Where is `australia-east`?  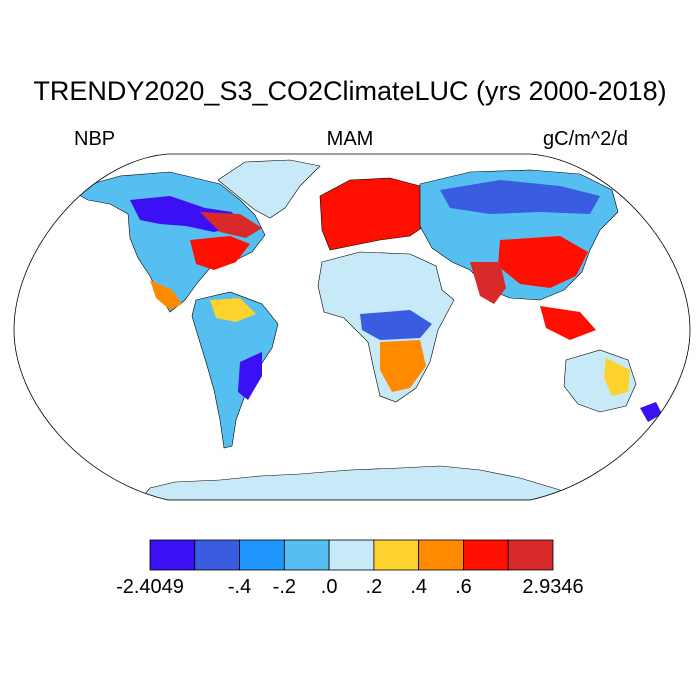 australia-east is located at coordinates (617, 377).